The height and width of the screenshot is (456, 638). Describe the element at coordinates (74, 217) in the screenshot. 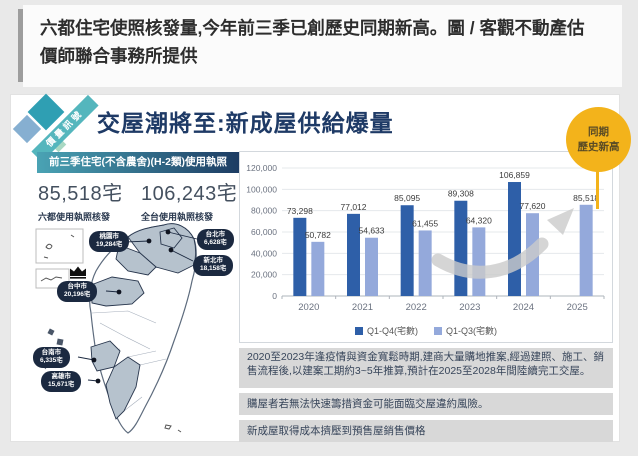

I see `stat-label: 六都使用執照核發` at that location.